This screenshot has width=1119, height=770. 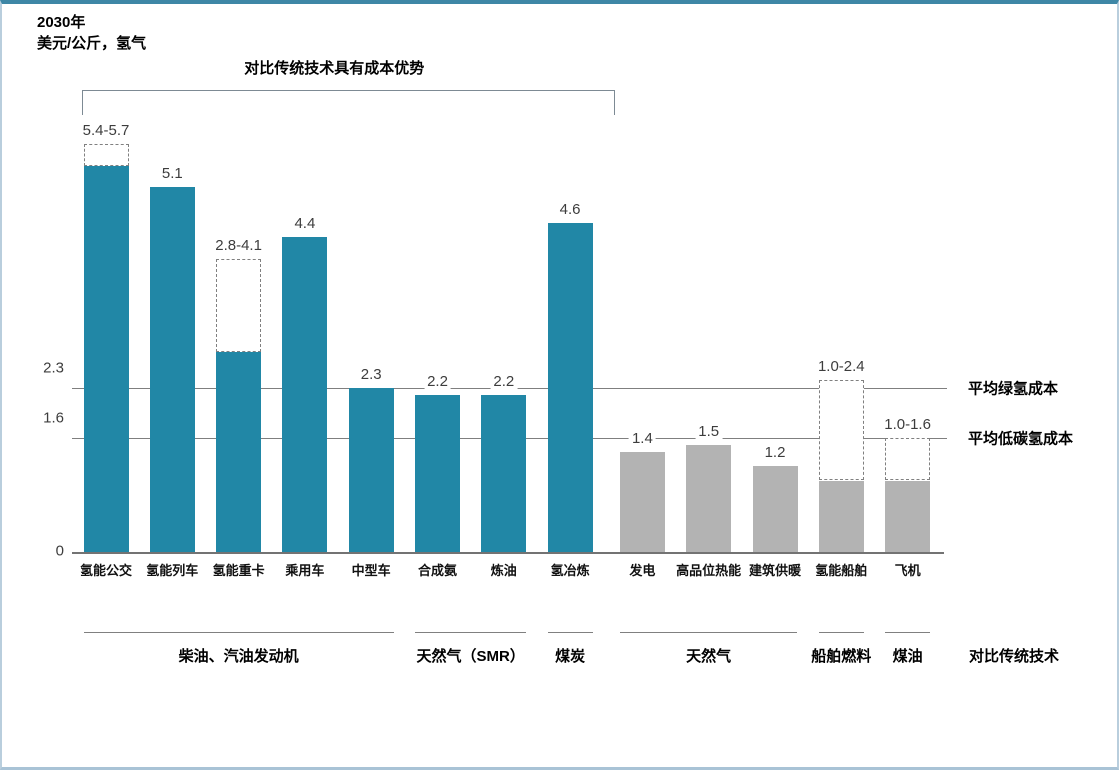 I want to click on bar-value-label: 1.4, so click(x=642, y=438).